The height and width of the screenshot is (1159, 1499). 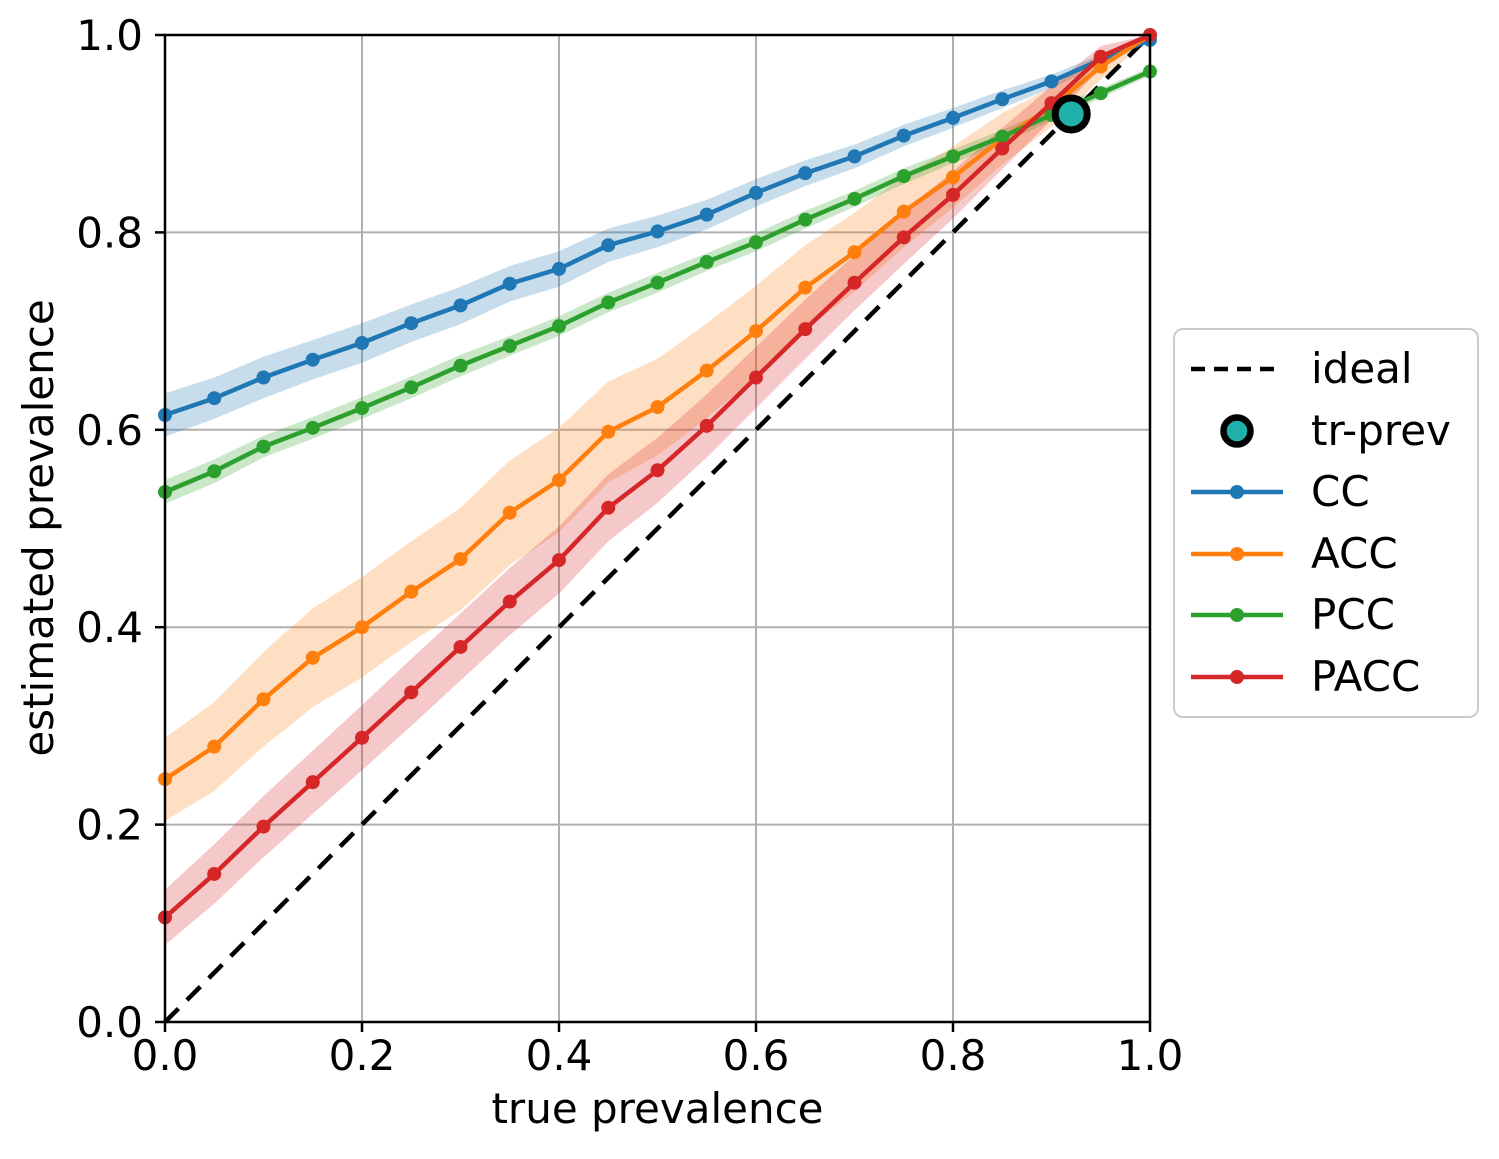 What do you see at coordinates (1340, 492) in the screenshot?
I see `legend-label: CC` at bounding box center [1340, 492].